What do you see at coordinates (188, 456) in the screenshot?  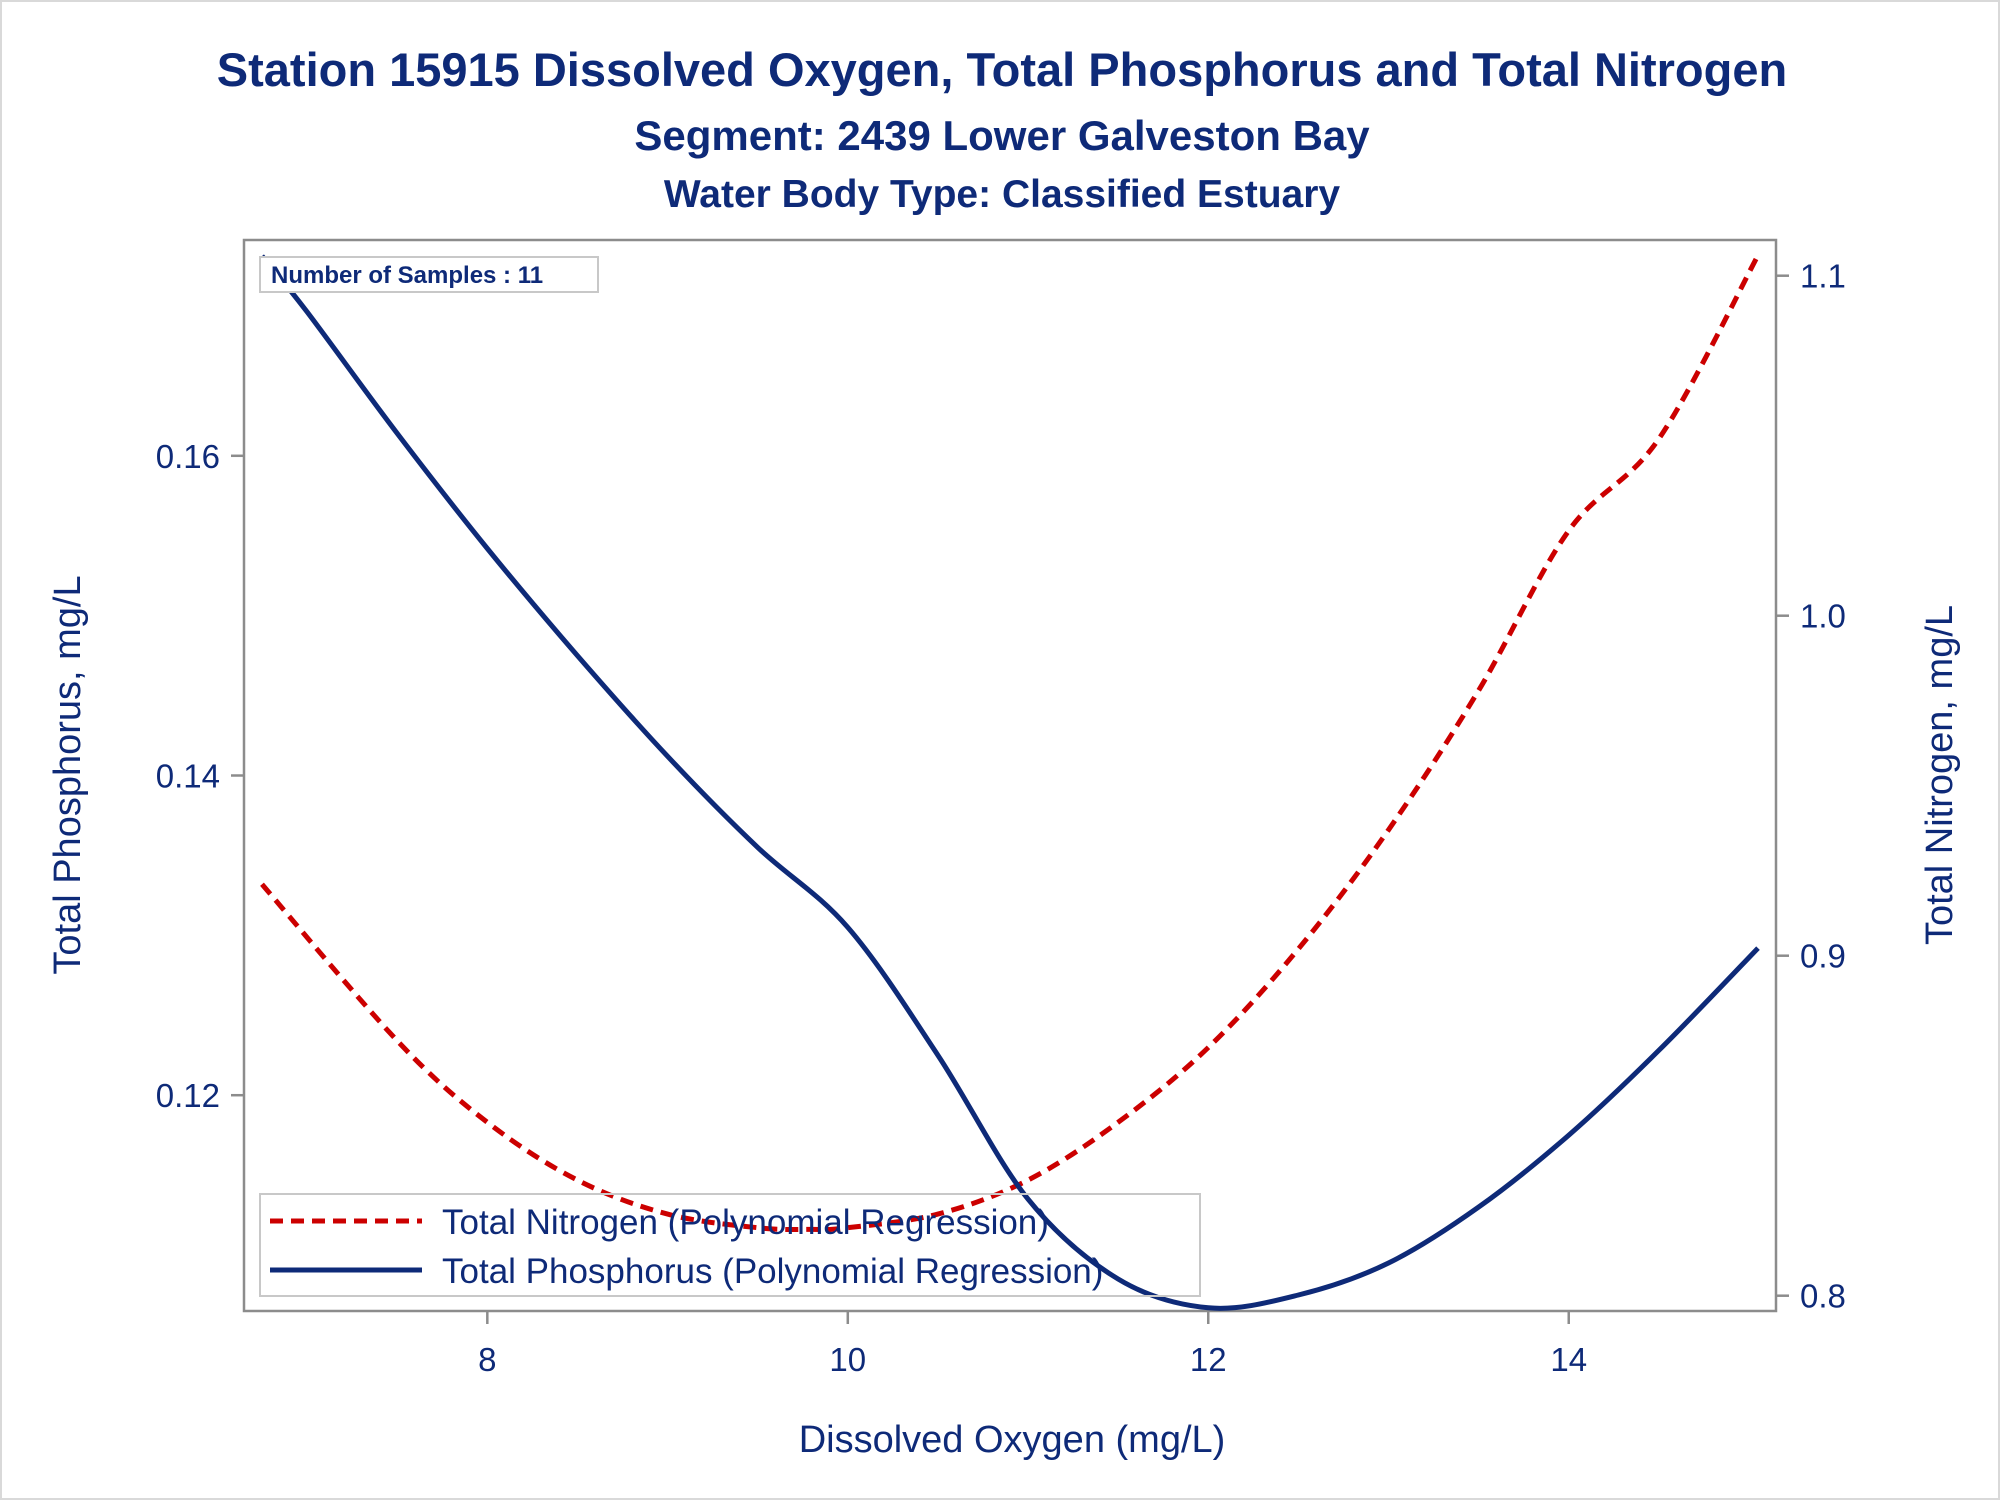 I see `y-left-tick-label: 0.16` at bounding box center [188, 456].